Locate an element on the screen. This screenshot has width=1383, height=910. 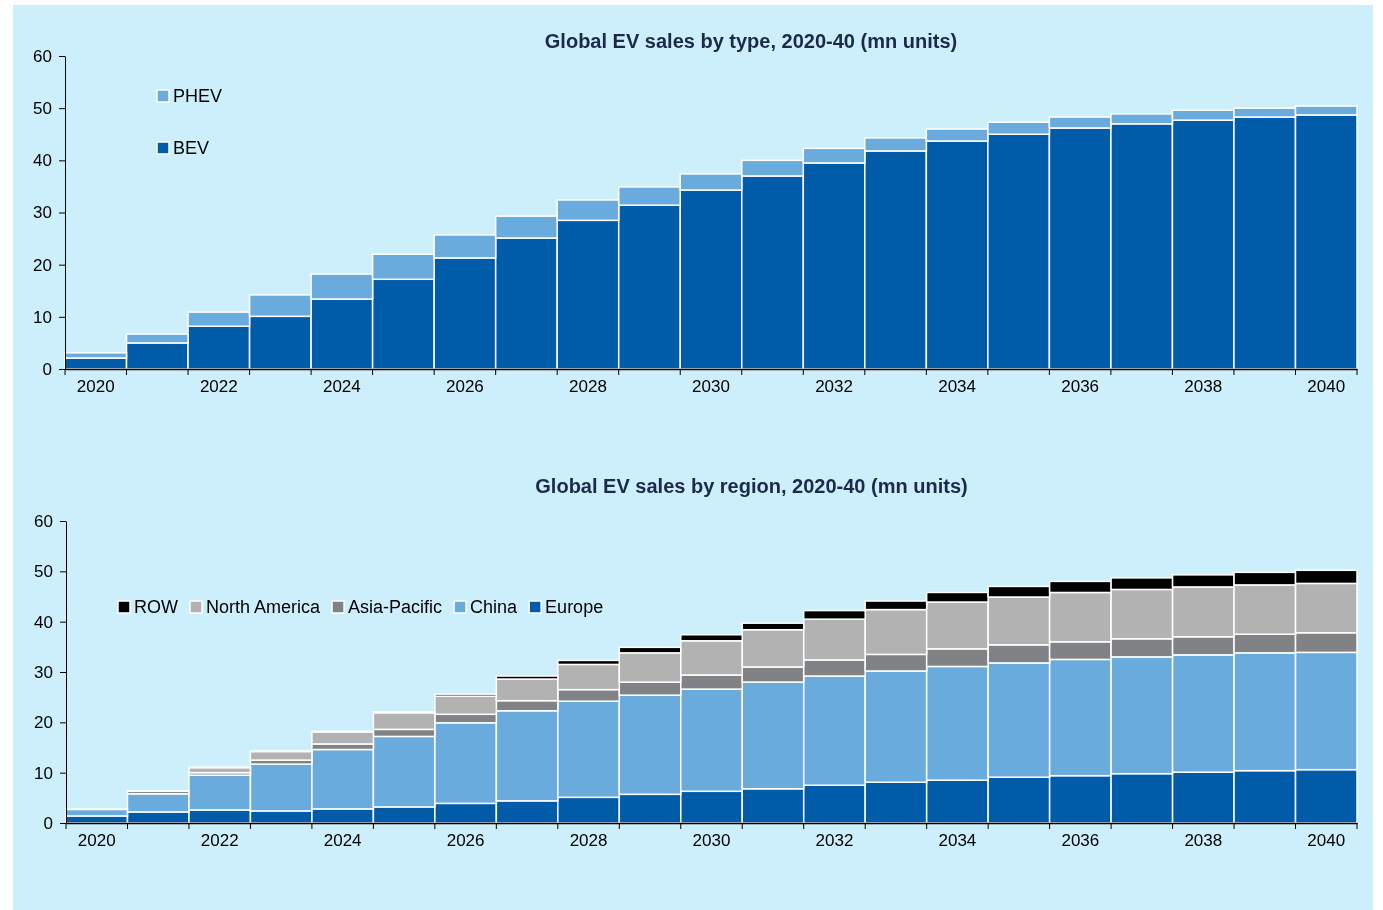
legend-label: Europe is located at coordinates (574, 607).